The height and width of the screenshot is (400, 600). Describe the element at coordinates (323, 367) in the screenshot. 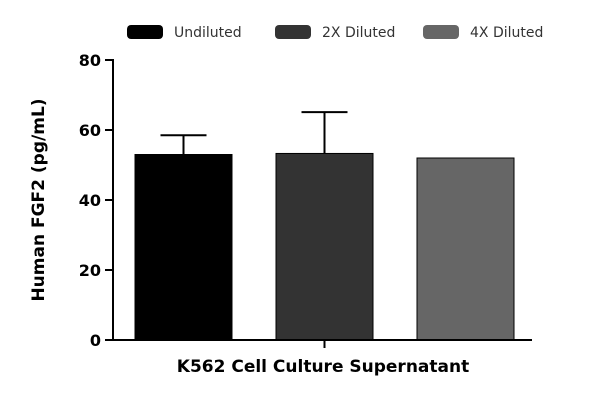

I see `x-axis-title: K562 Cell Culture Supernatant` at that location.